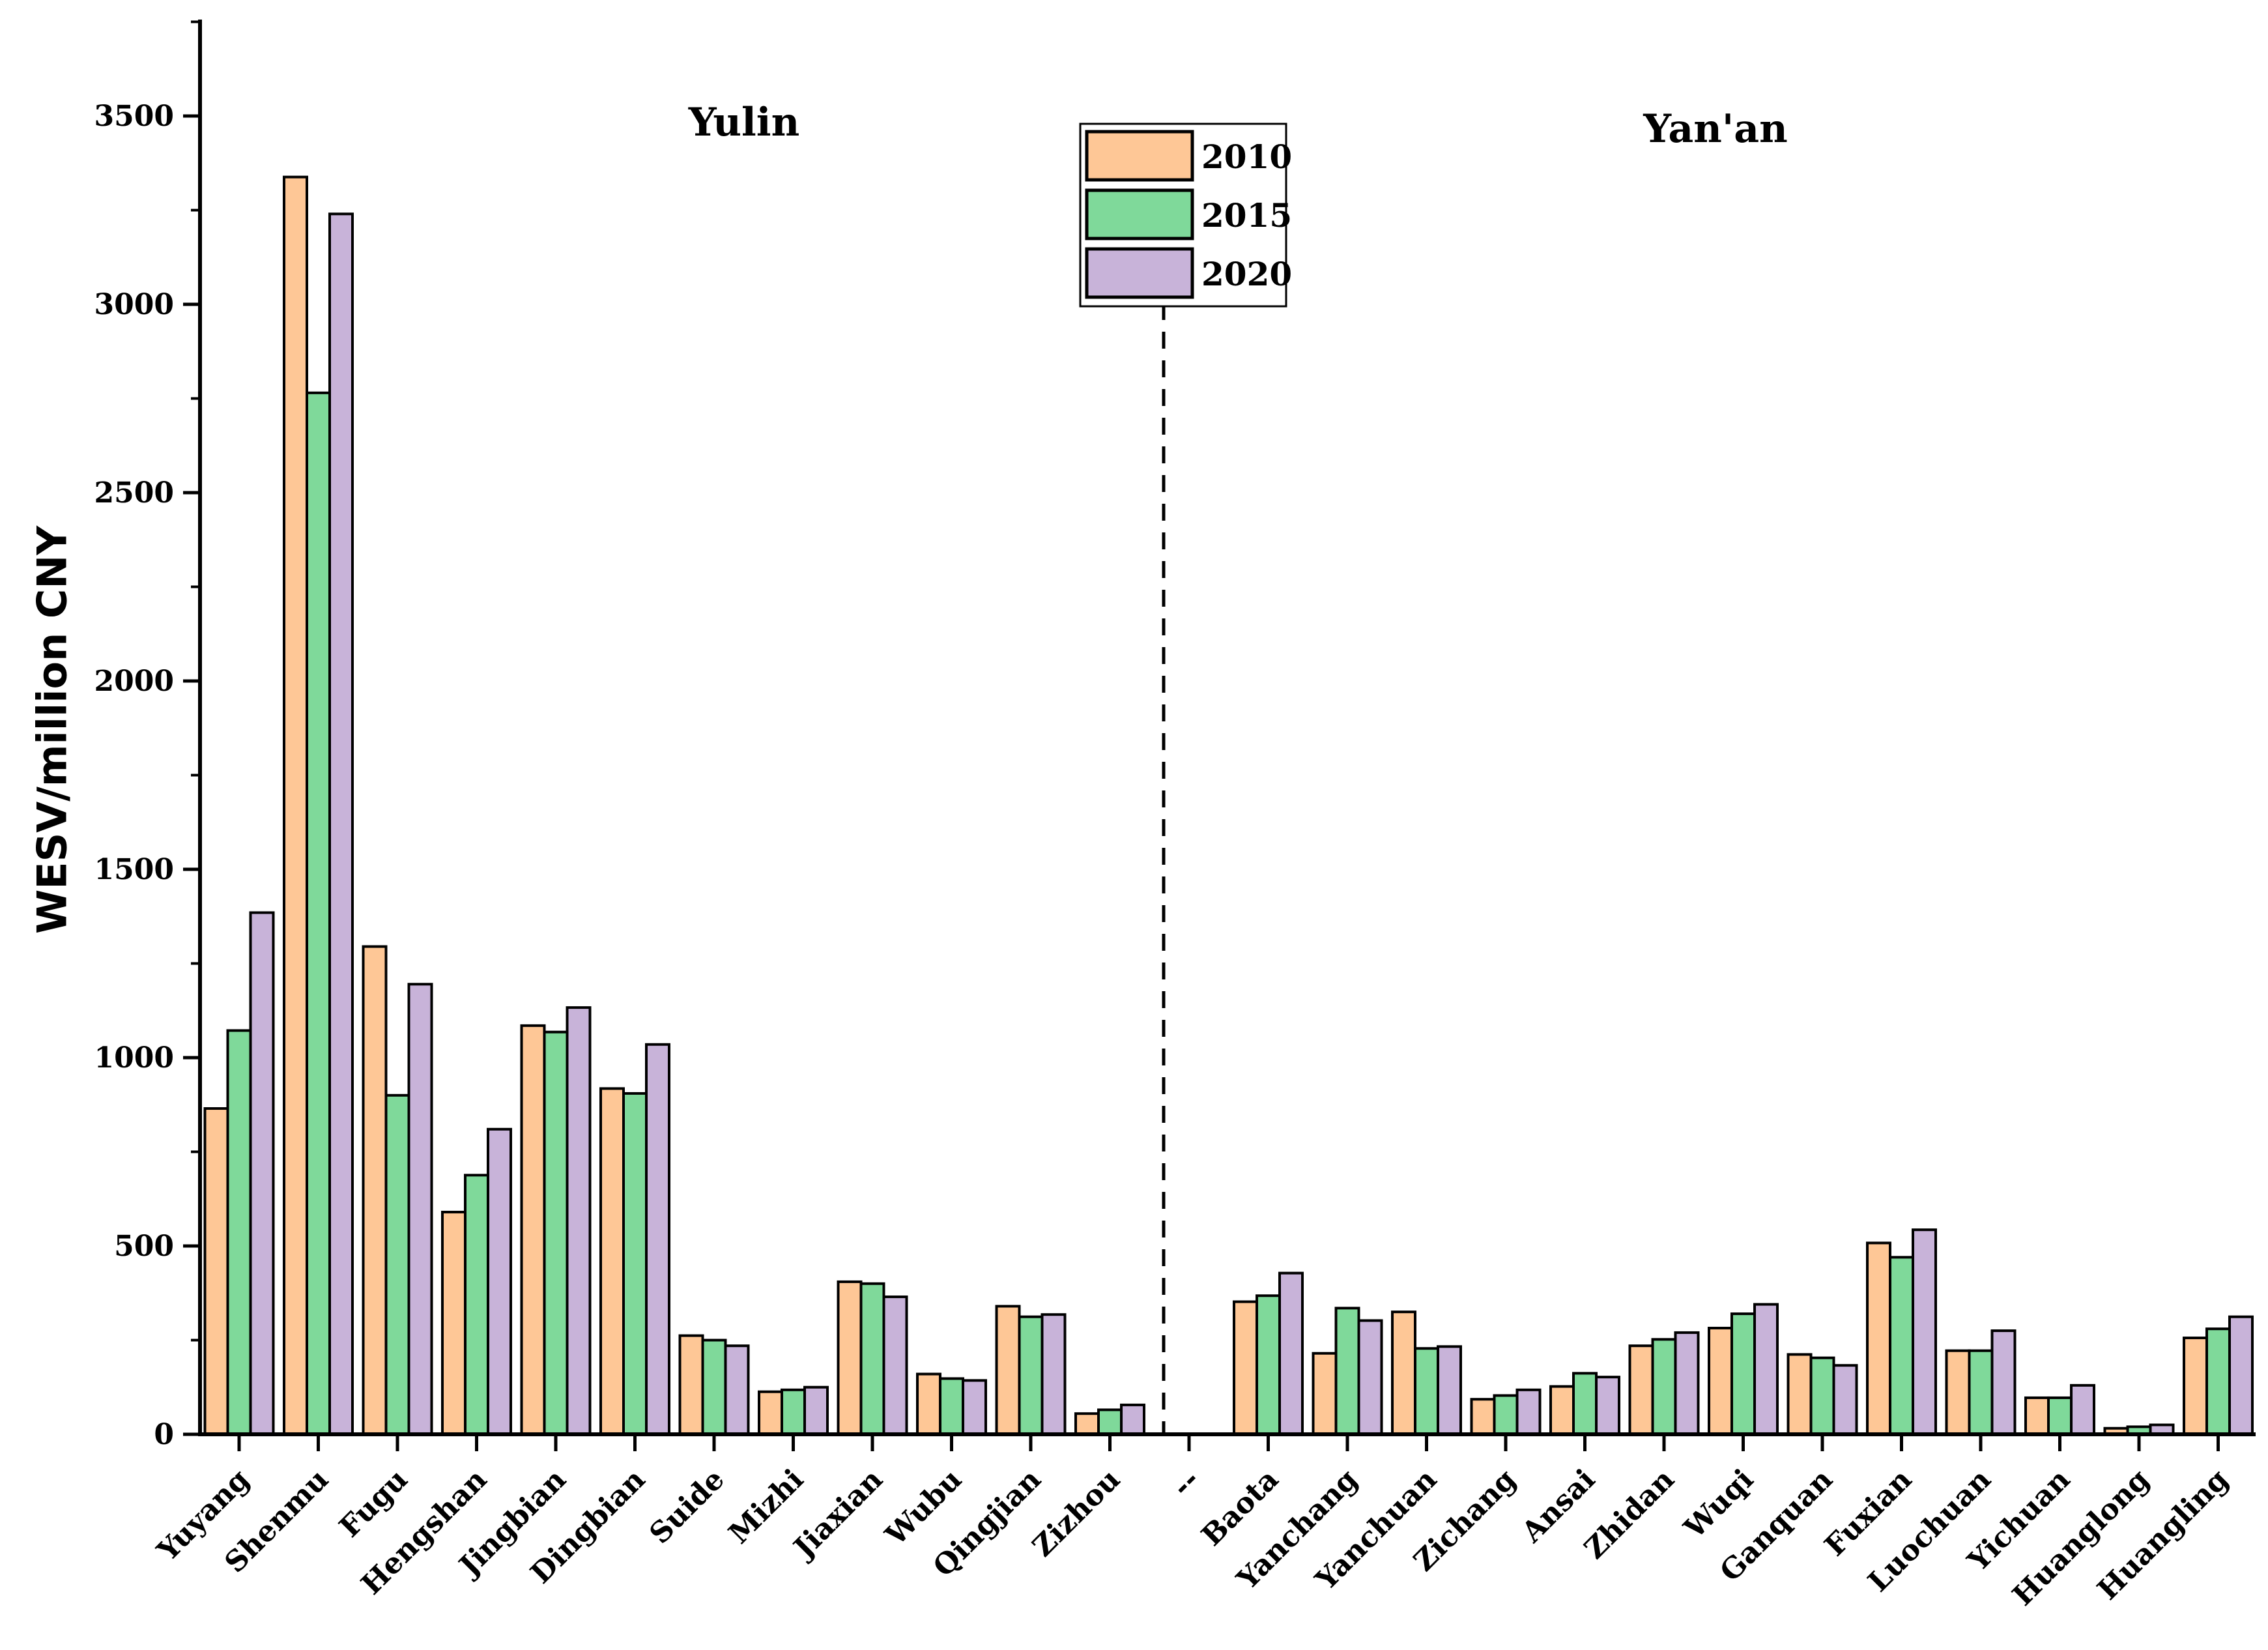 This screenshot has height=1650, width=2268. I want to click on category-group-yanchang, so click(1347, 1371).